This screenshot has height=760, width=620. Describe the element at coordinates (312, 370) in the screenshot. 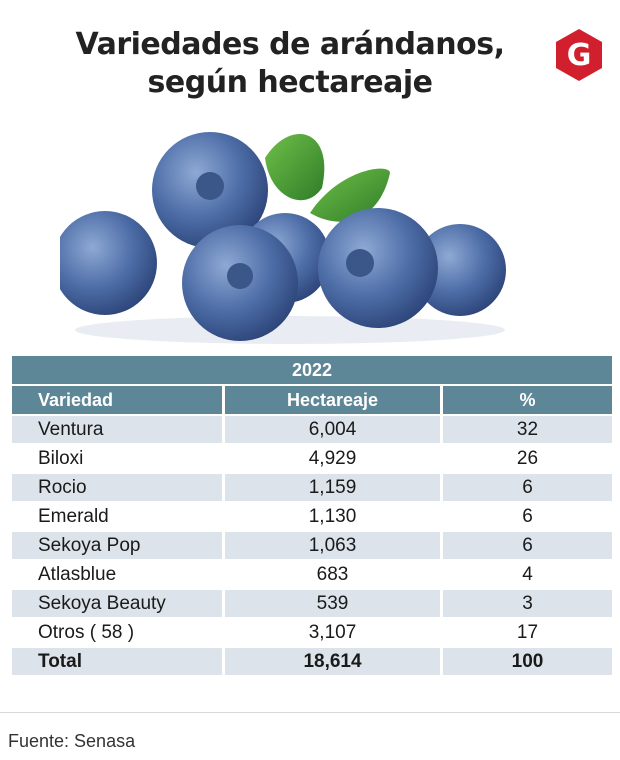

I see `year-header: 2022` at that location.